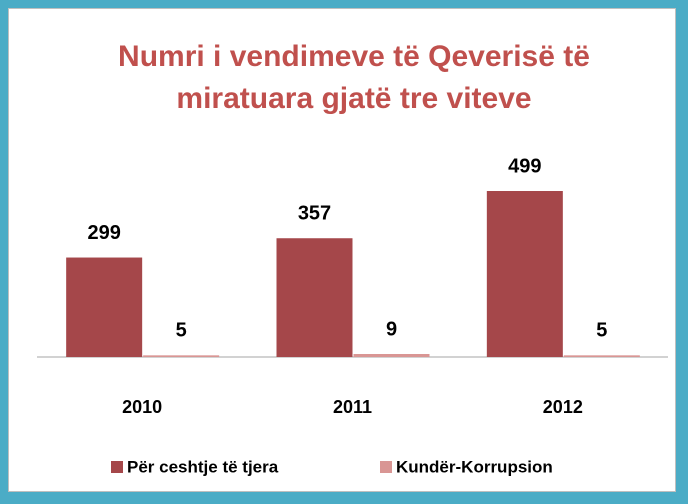 This screenshot has width=688, height=504. Describe the element at coordinates (142, 407) in the screenshot. I see `x-tick-label: 2010` at that location.